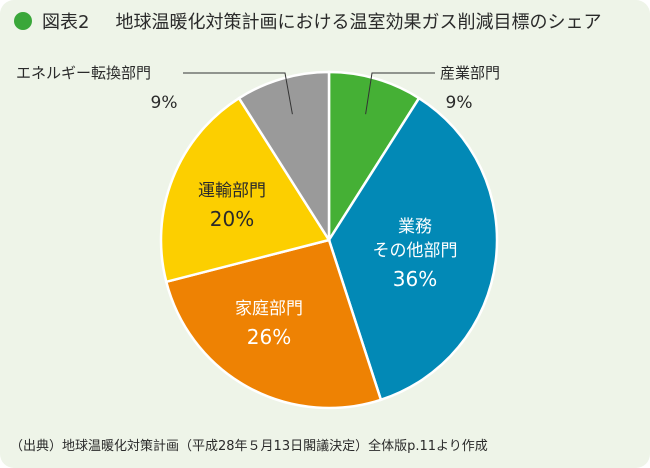  Describe the element at coordinates (232, 219) in the screenshot. I see `slice-value-3: 20%` at that location.